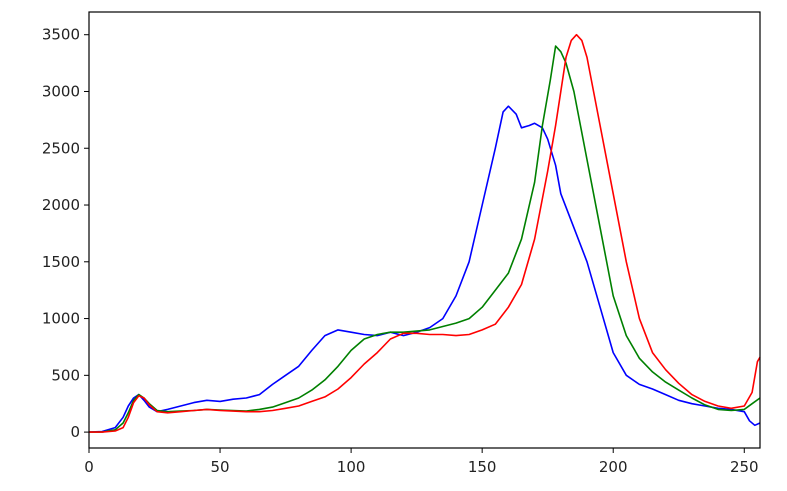  I want to click on y-tick-label: 2000, so click(61, 205).